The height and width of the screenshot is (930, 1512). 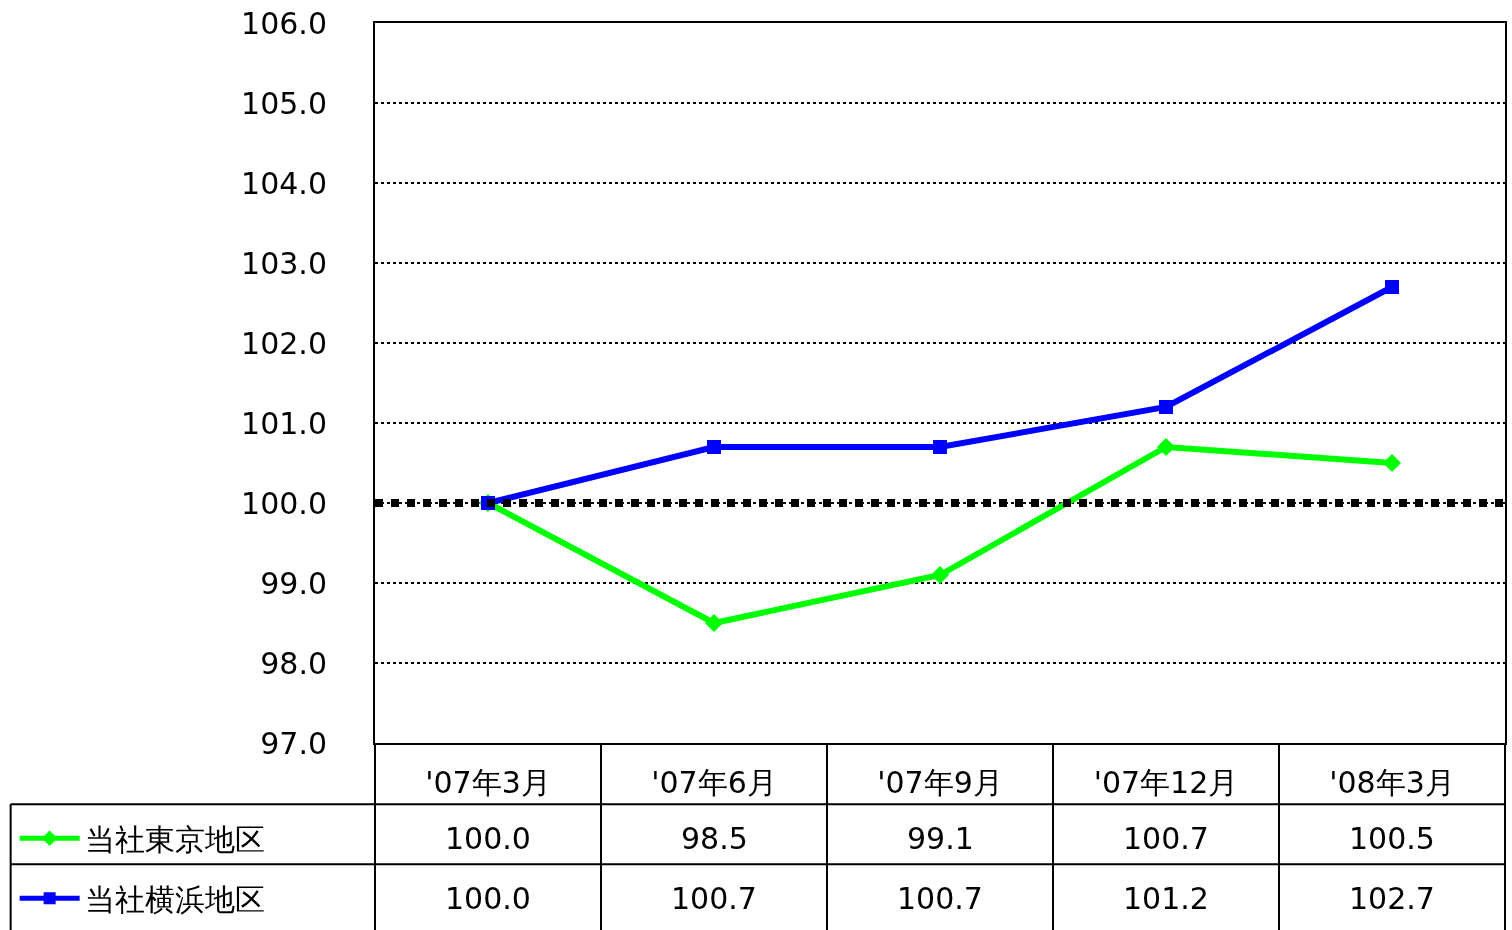 I want to click on x-tick-label: '07年12月, so click(x=1166, y=782).